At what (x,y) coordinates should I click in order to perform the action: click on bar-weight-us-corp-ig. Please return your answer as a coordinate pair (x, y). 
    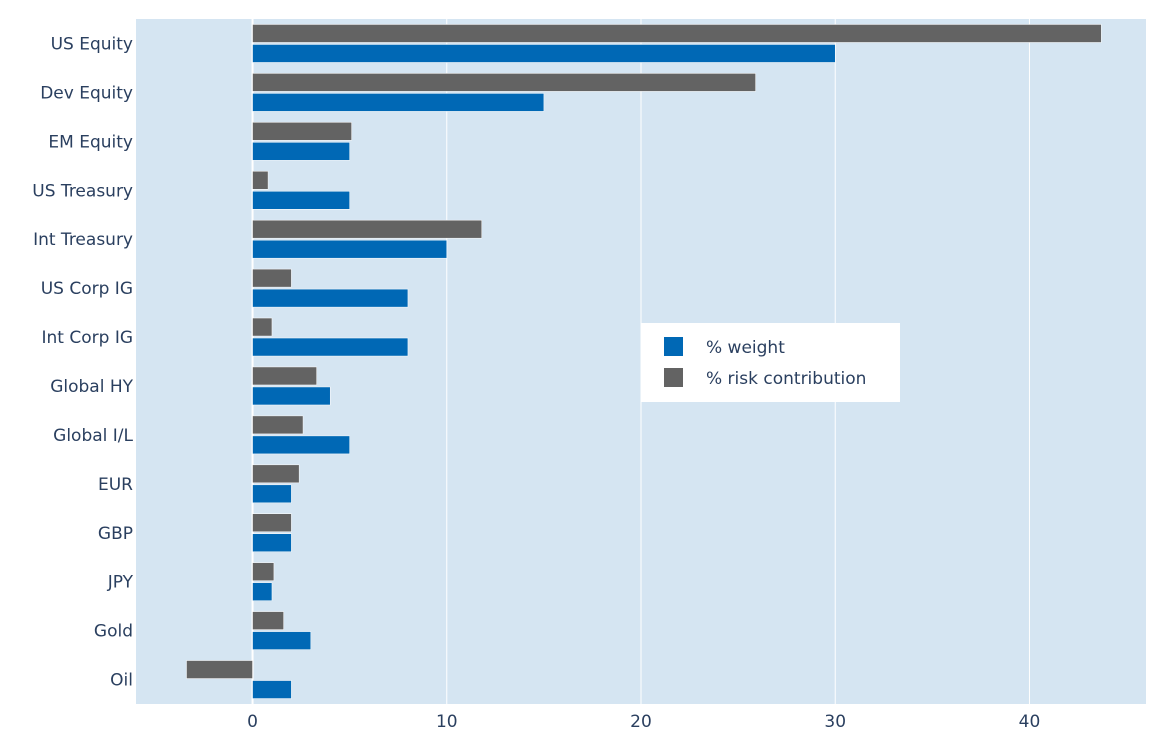
    Looking at the image, I should click on (330, 298).